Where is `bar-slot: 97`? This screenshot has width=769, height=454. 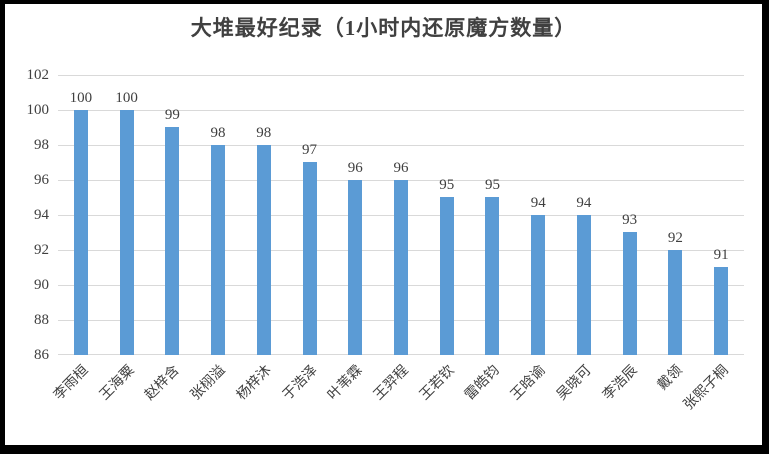 bar-slot: 97 is located at coordinates (310, 215).